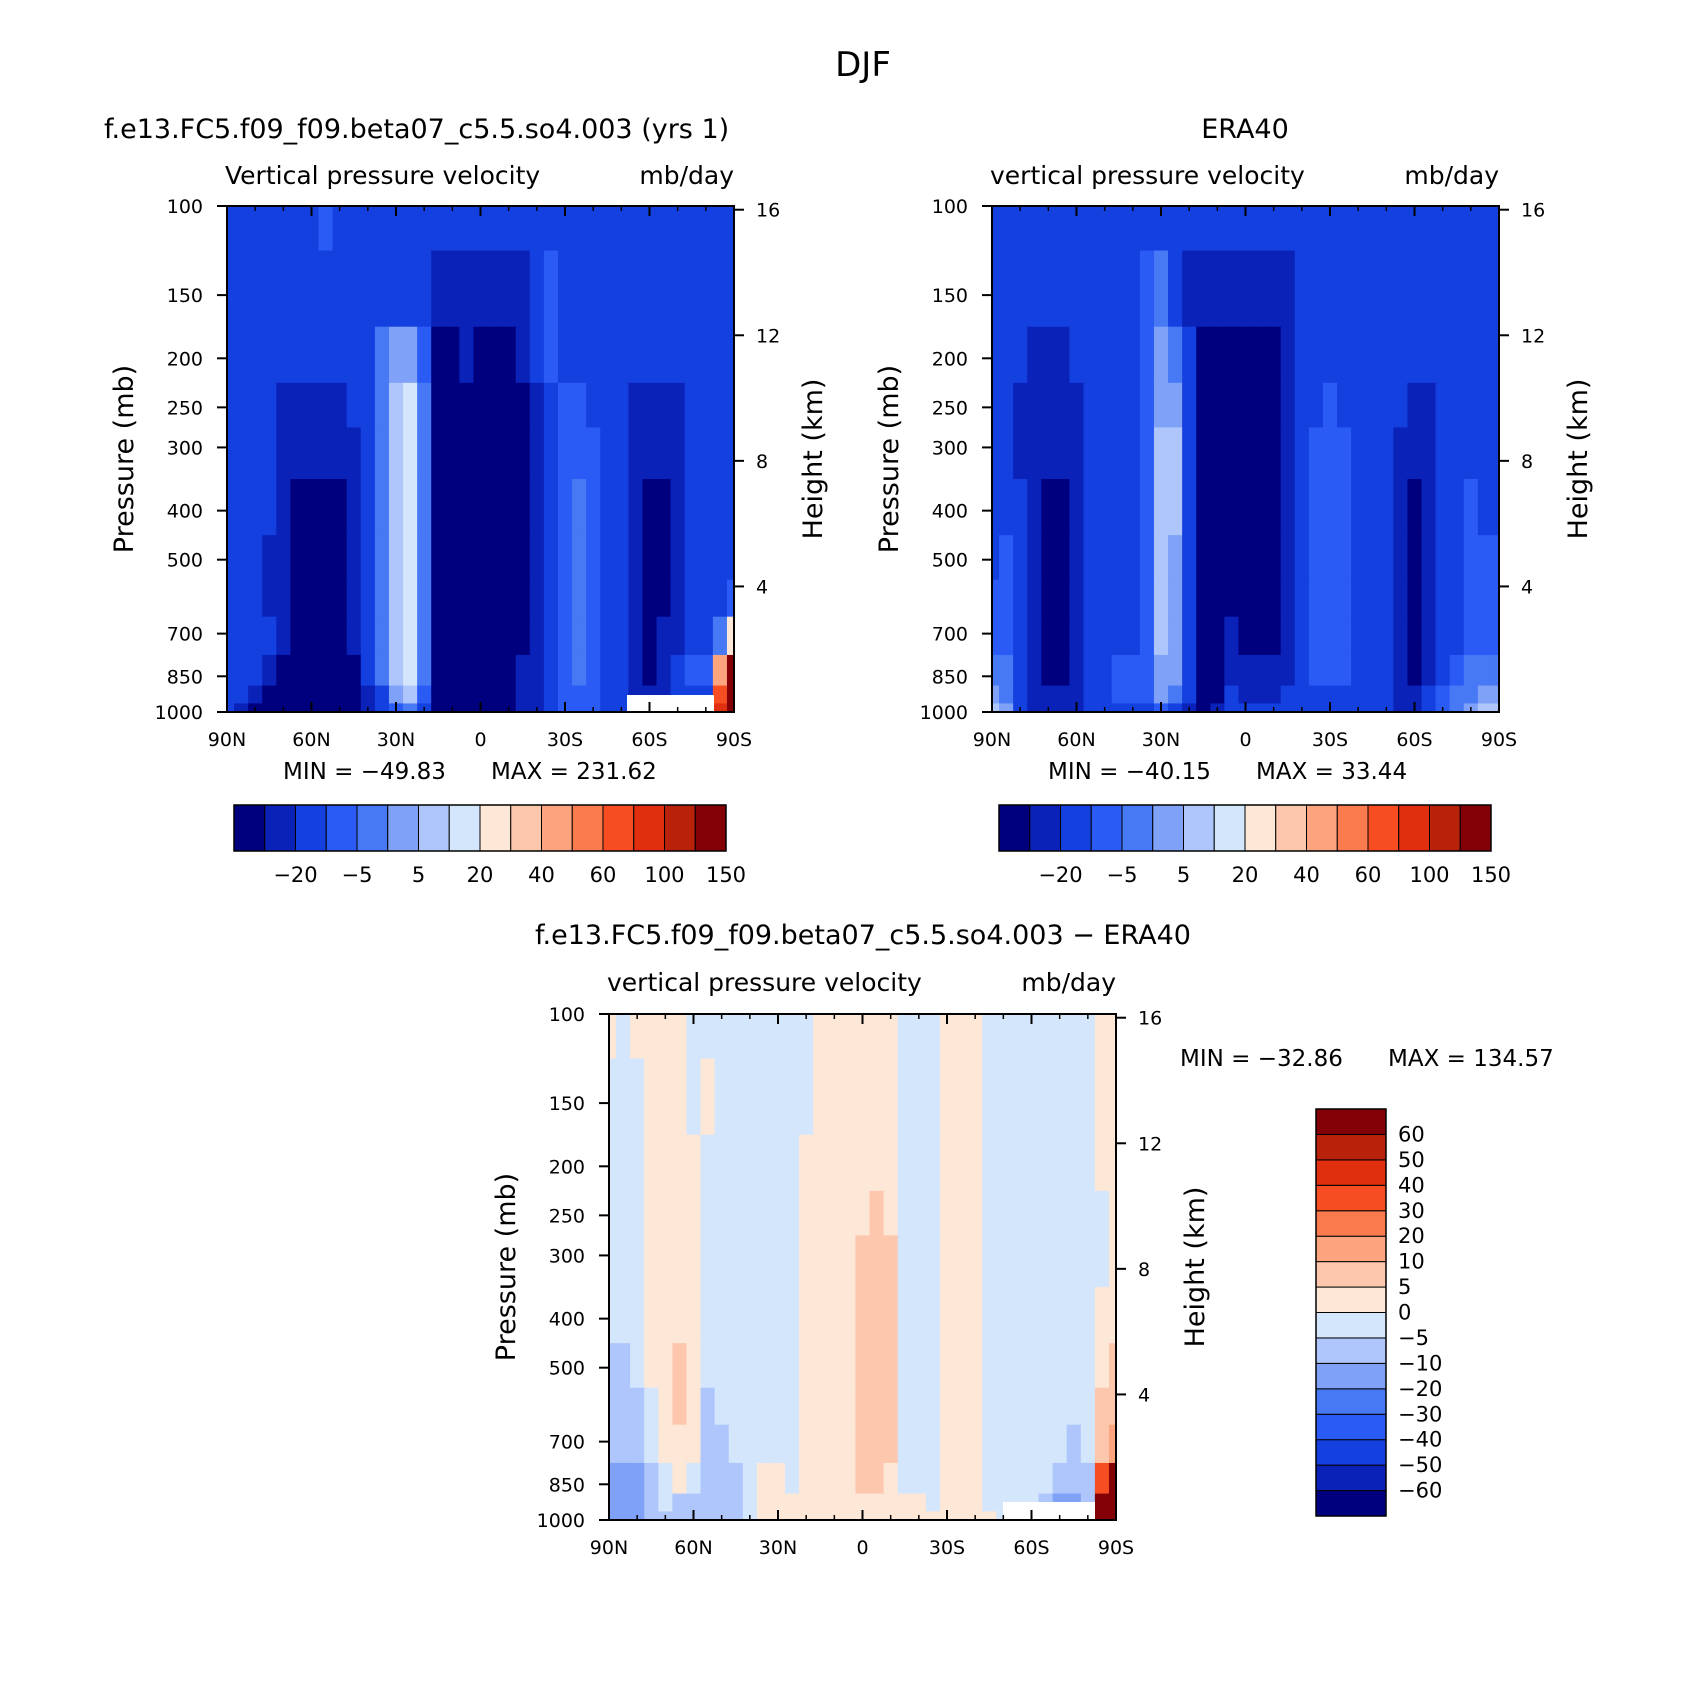  I want to click on min-label: MIN = −32.86, so click(1261, 1059).